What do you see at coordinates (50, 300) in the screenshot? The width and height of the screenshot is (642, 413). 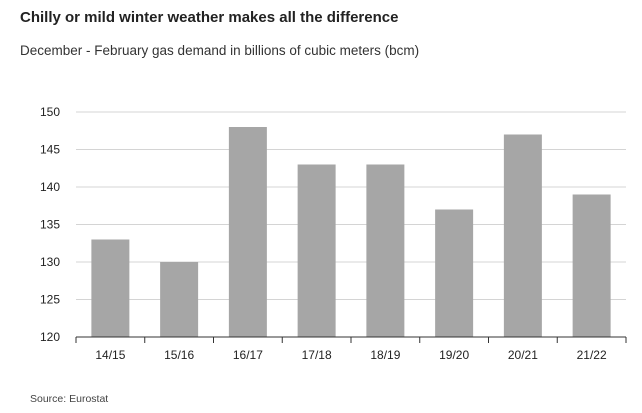 I see `y-tick-label: 125` at bounding box center [50, 300].